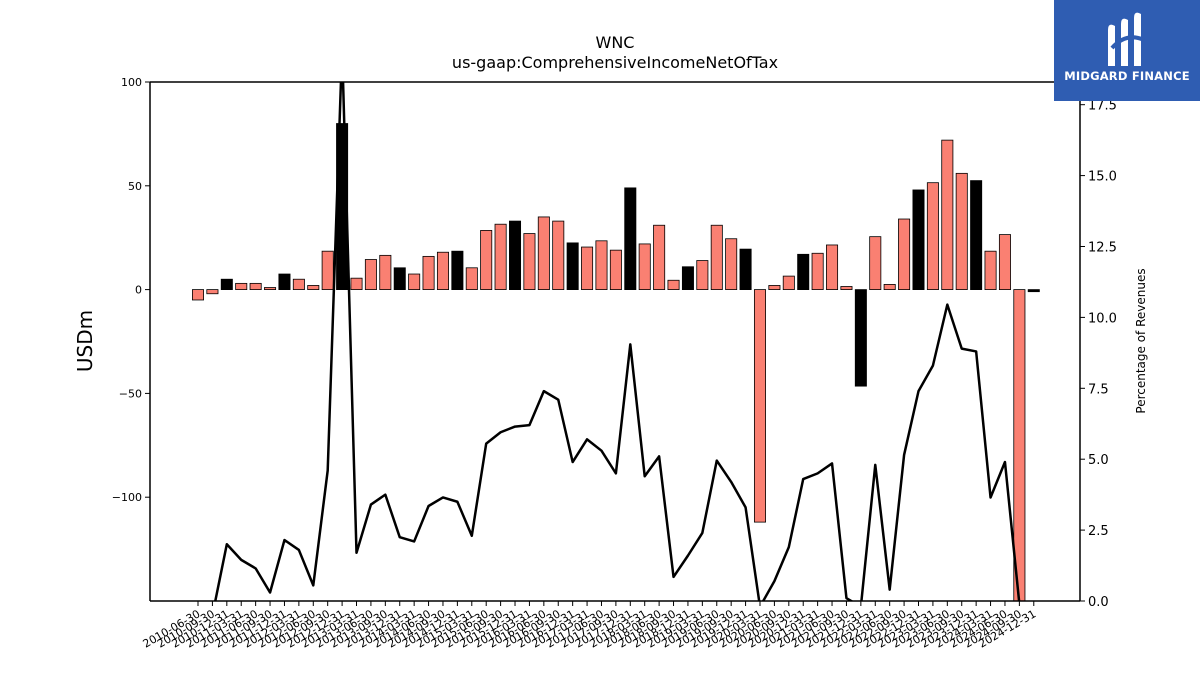  Describe the element at coordinates (1098, 389) in the screenshot. I see `y2-tick-label: 7.5` at that location.